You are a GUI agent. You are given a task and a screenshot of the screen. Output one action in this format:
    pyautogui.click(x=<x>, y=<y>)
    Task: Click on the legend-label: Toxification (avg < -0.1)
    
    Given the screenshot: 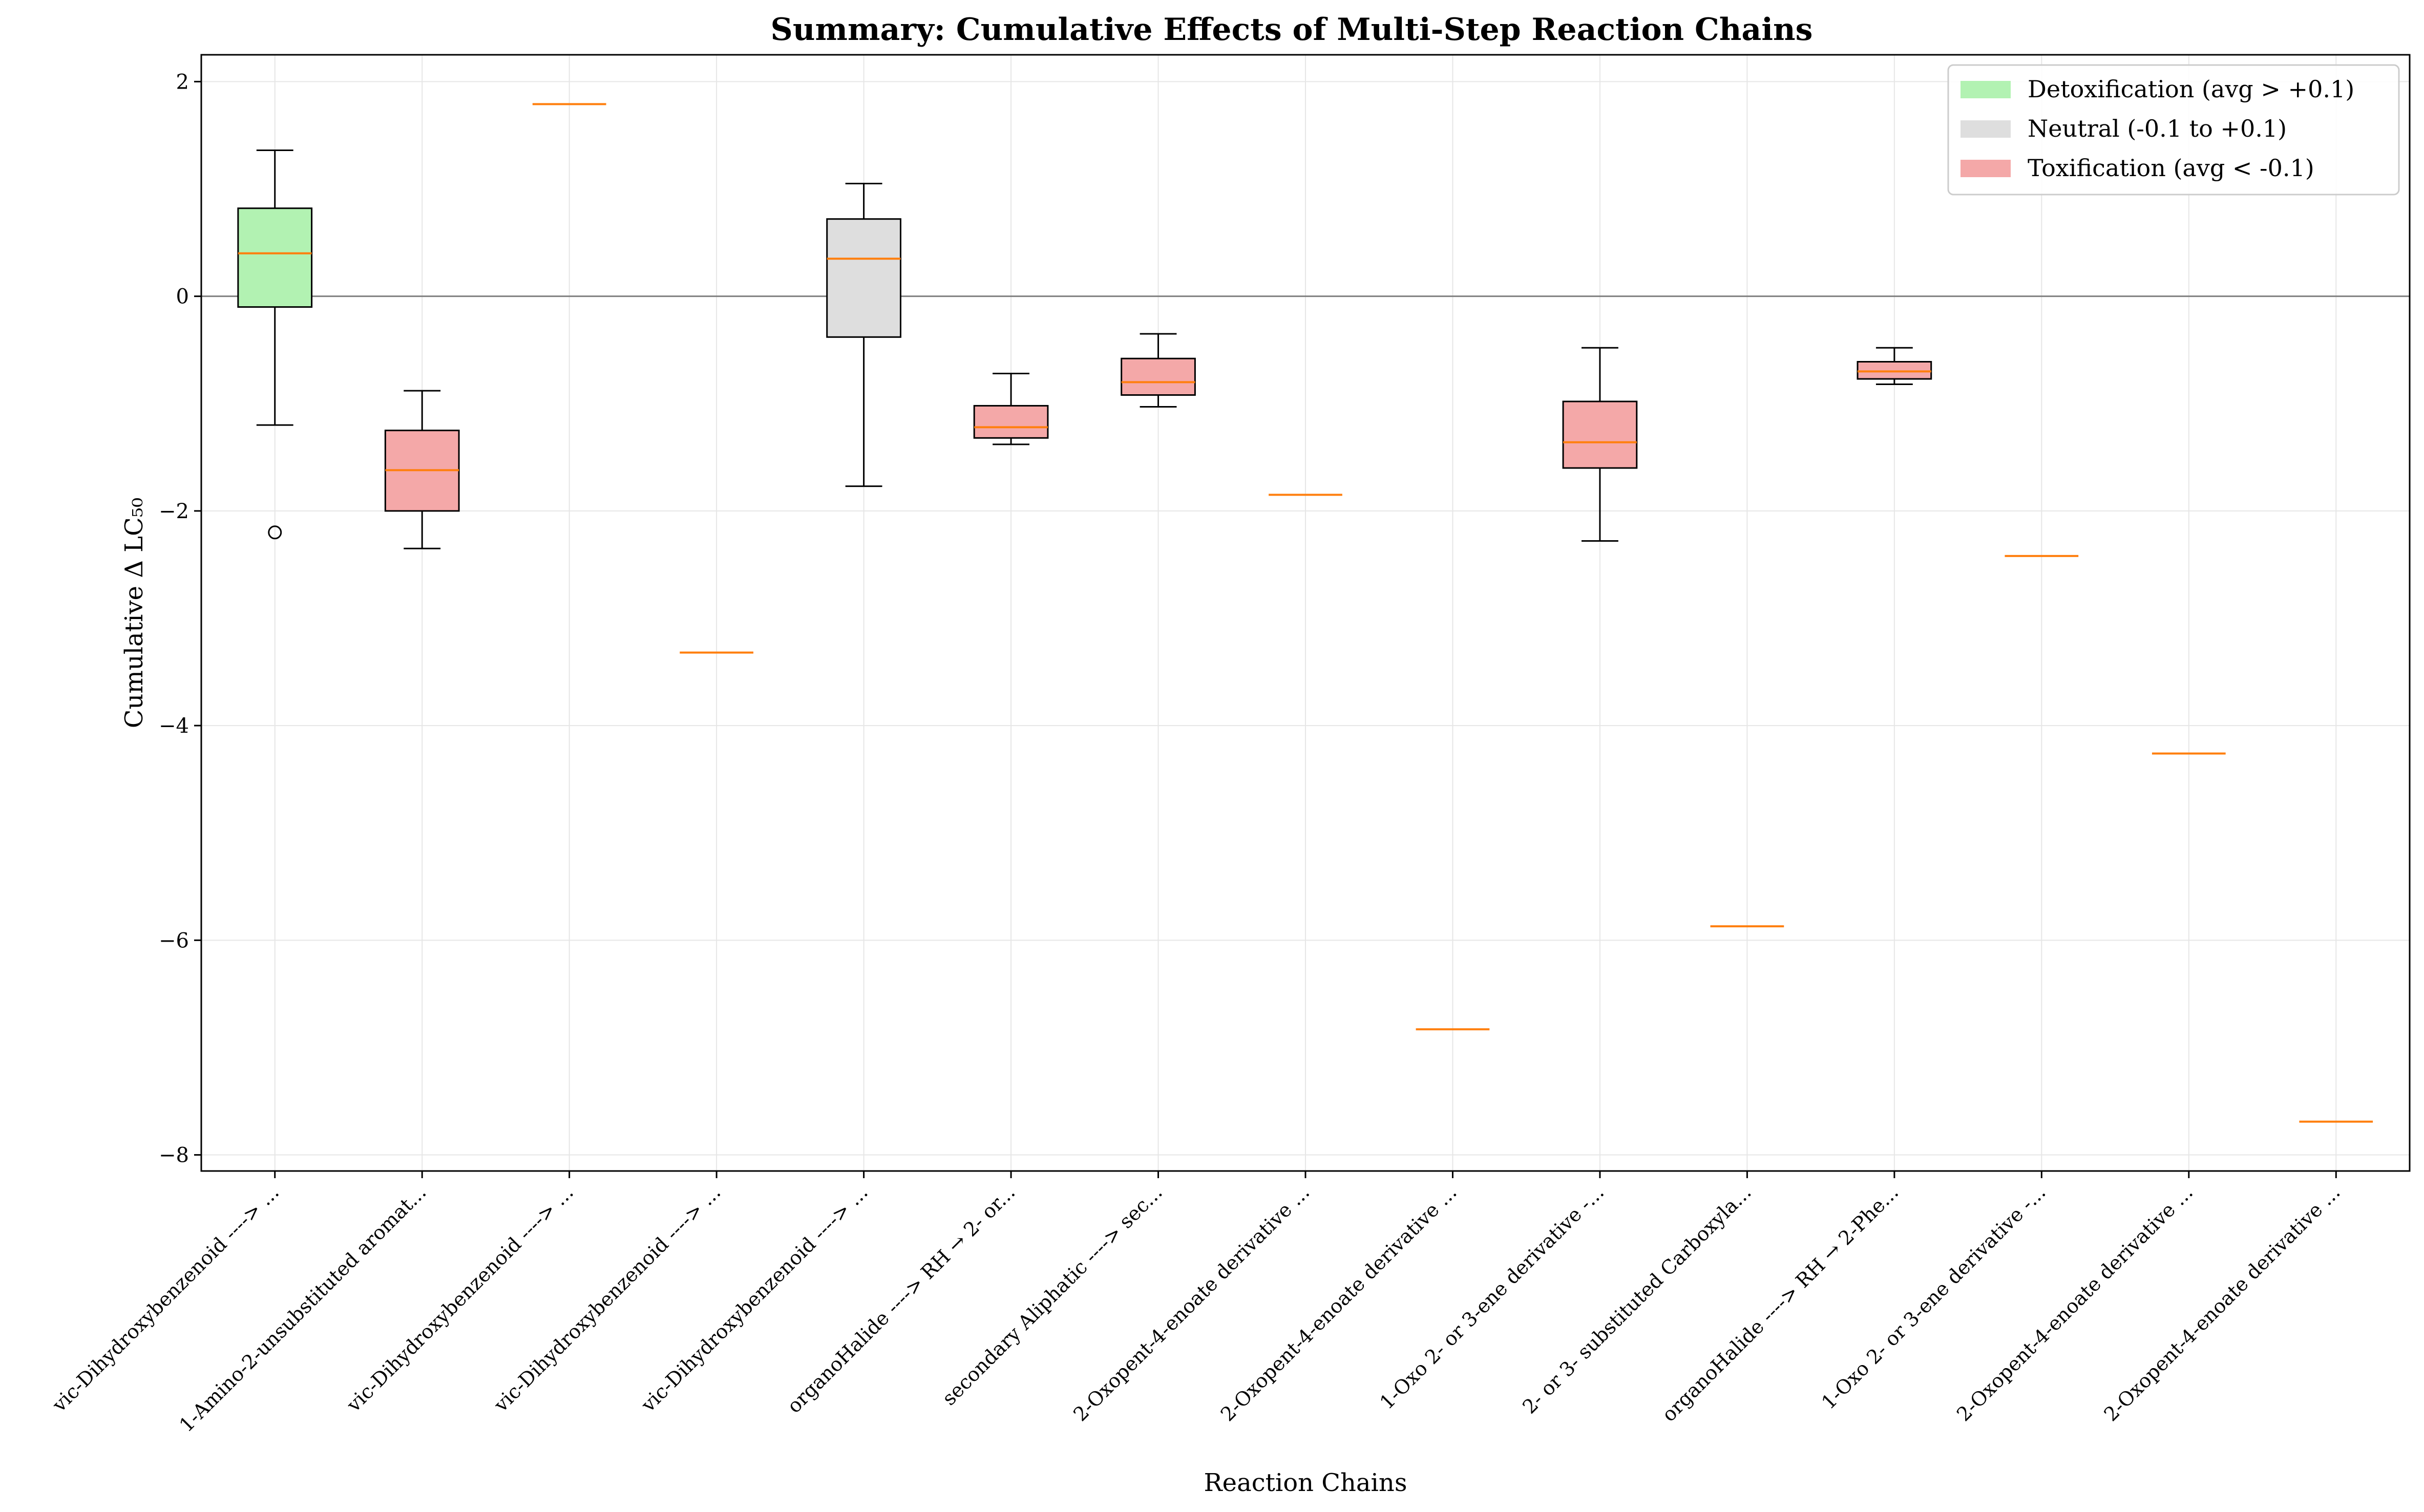 What is the action you would take?
    pyautogui.click(x=2171, y=168)
    